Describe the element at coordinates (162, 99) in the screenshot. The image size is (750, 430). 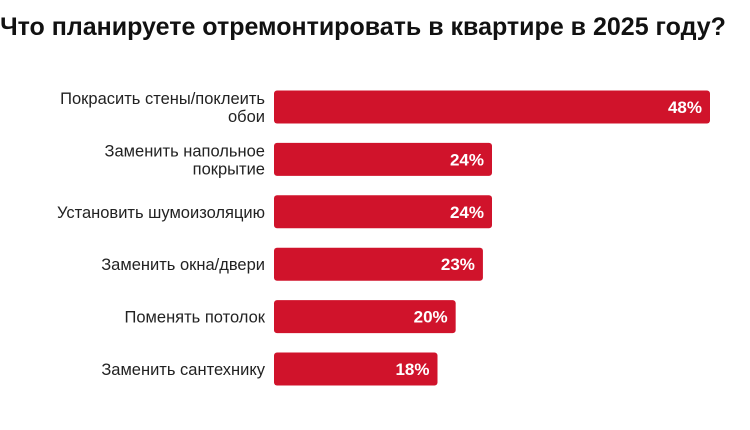
I see `category-label: Покрасить стены/поклеить` at that location.